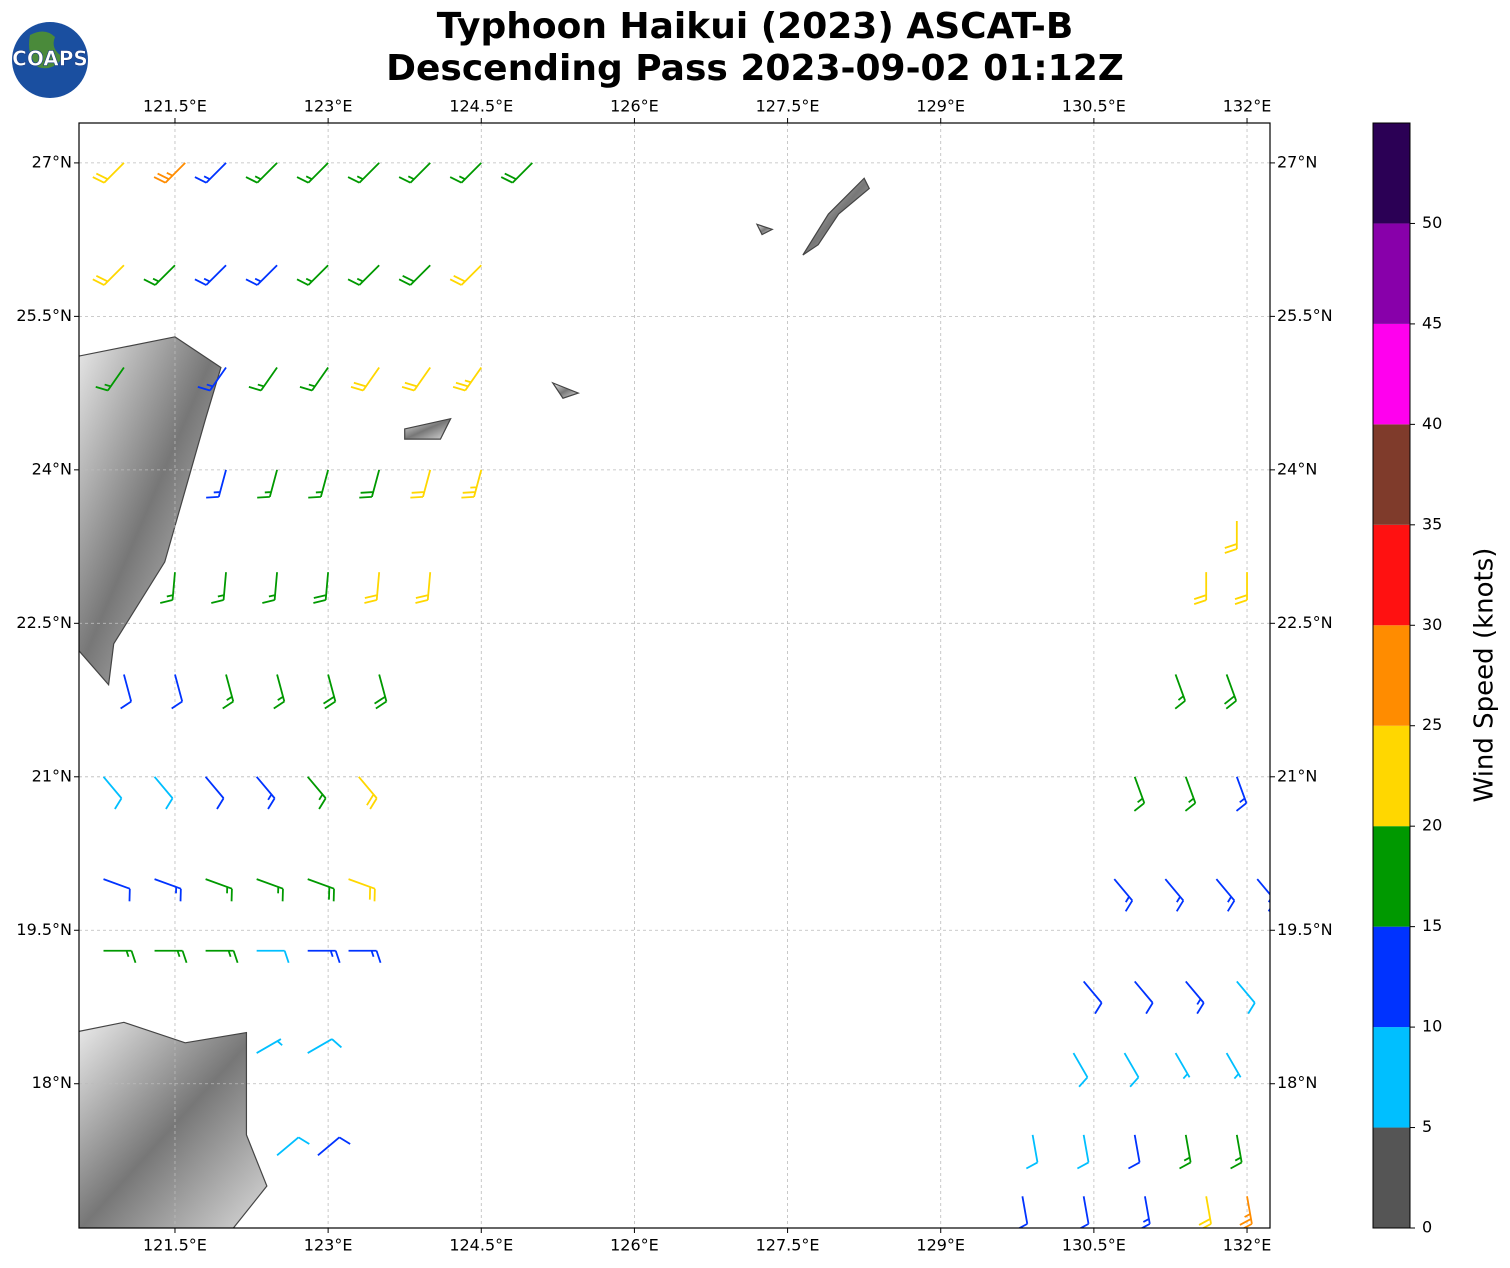  I want to click on colorbar-label: Wind Speed (knots), so click(1485, 675).